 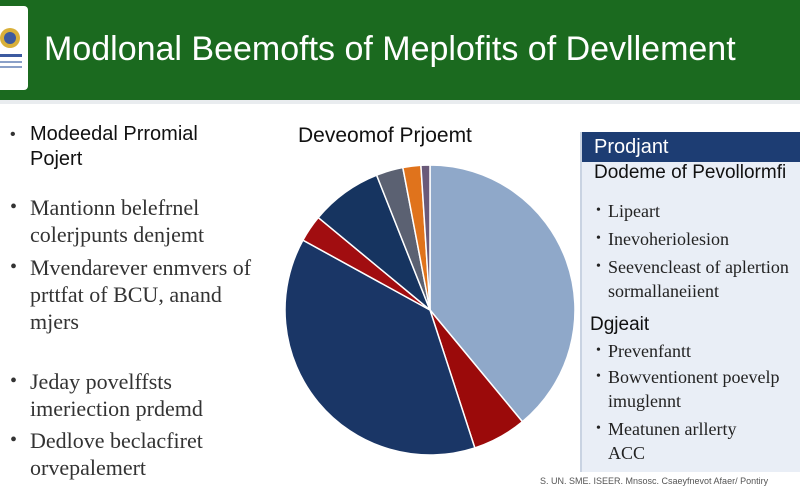 What do you see at coordinates (103, 147) in the screenshot?
I see `bullet-item-1: Modeedal Prromial Pojert` at bounding box center [103, 147].